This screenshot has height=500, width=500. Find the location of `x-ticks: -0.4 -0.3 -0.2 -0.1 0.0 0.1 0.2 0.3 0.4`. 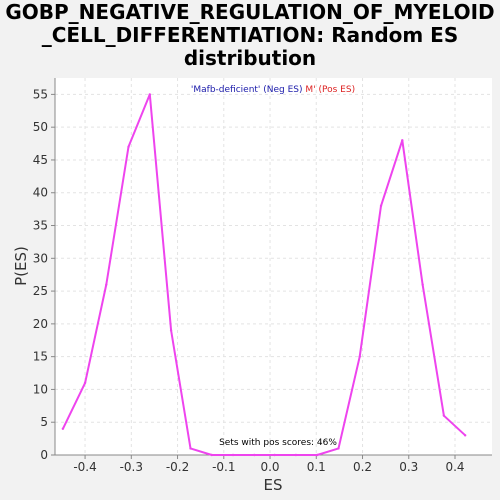

x-ticks: -0.4 -0.3 -0.2 -0.1 0.0 0.1 0.2 0.3 0.4 is located at coordinates (269, 464).